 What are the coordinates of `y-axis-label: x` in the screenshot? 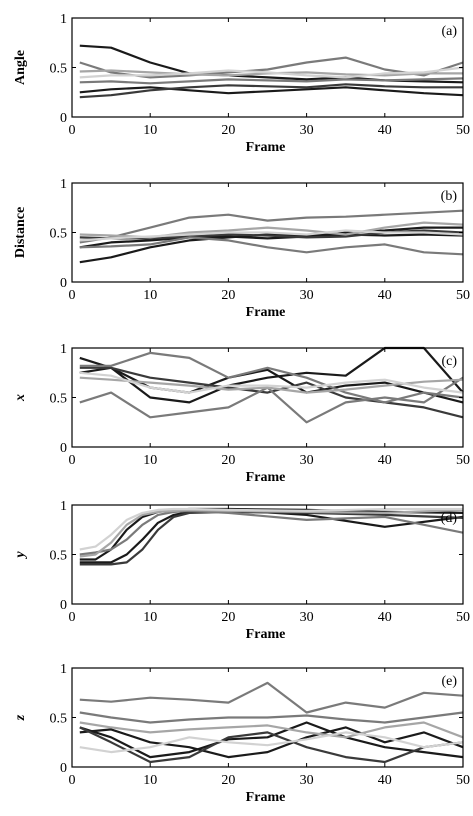 It's located at (20, 398).